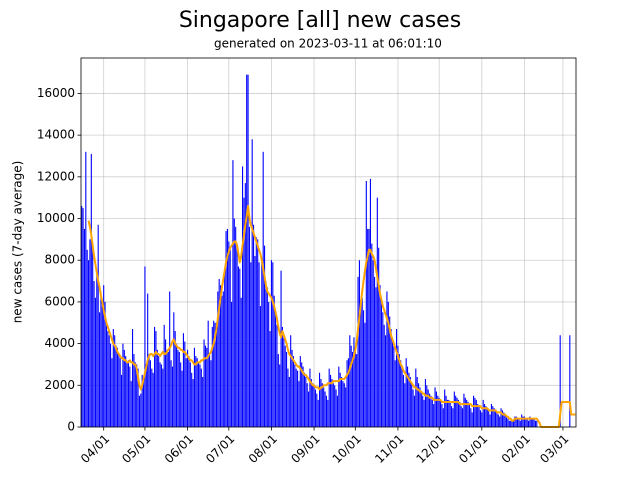 Image resolution: width=640 pixels, height=480 pixels. What do you see at coordinates (59, 260) in the screenshot?
I see `y-tick-label: 8000` at bounding box center [59, 260].